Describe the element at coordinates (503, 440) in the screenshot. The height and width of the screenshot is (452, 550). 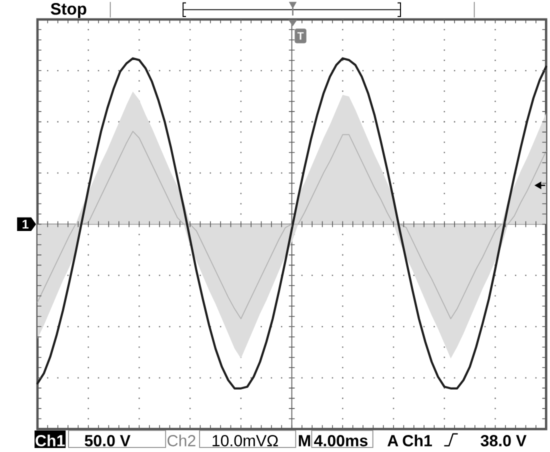
I see `text: 38.0 V` at that location.